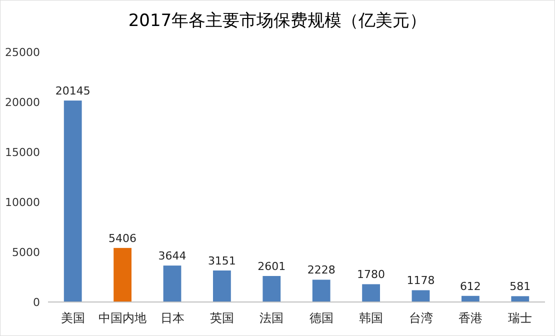  I want to click on x-tick-label: 英国, so click(222, 318).